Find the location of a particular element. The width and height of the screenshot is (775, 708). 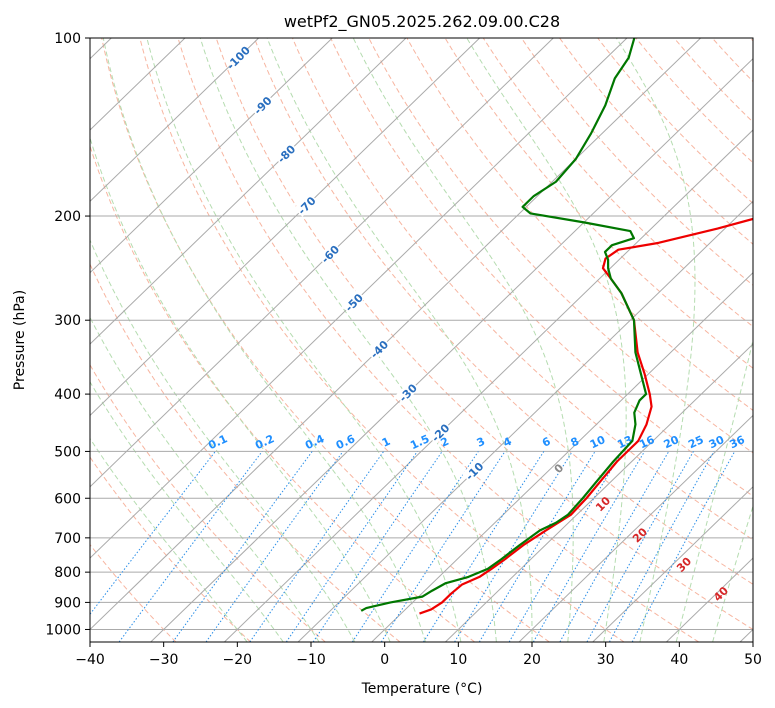

y-tick-label: 500 is located at coordinates (67, 452).